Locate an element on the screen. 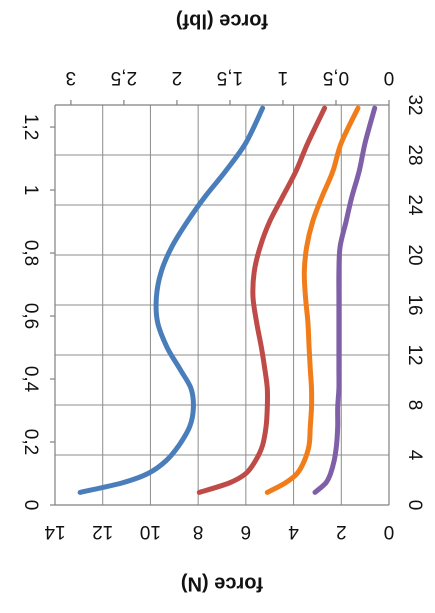 The height and width of the screenshot is (613, 435). left-tick-label-5: 1 is located at coordinates (30, 190).